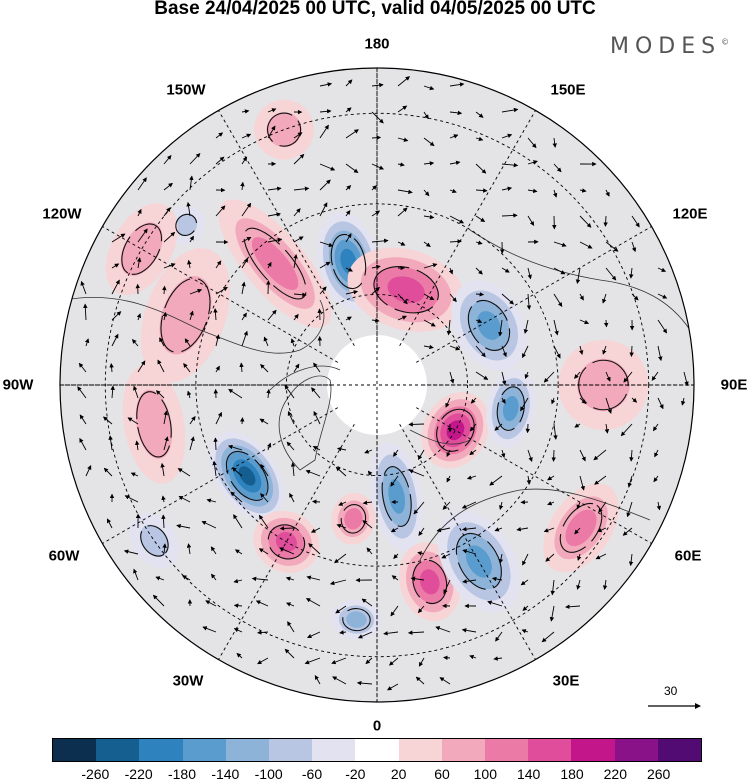 The width and height of the screenshot is (750, 784). What do you see at coordinates (355, 774) in the screenshot?
I see `colorbar-tick-label: -20` at bounding box center [355, 774].